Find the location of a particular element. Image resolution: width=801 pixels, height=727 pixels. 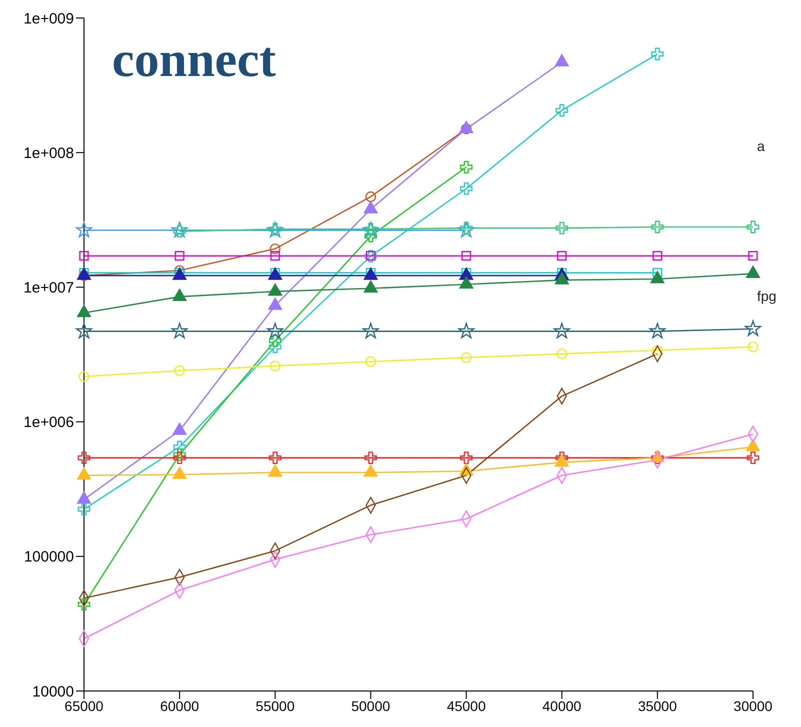

x-tick-label: 35000 is located at coordinates (658, 706).